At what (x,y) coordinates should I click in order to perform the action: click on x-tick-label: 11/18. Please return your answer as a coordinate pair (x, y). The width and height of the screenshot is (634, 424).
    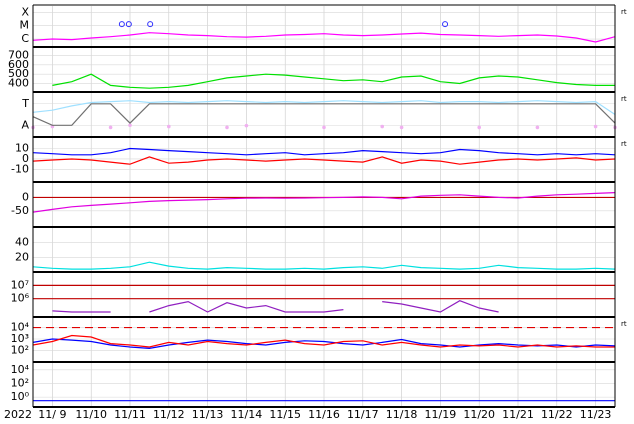
    Looking at the image, I should click on (402, 414).